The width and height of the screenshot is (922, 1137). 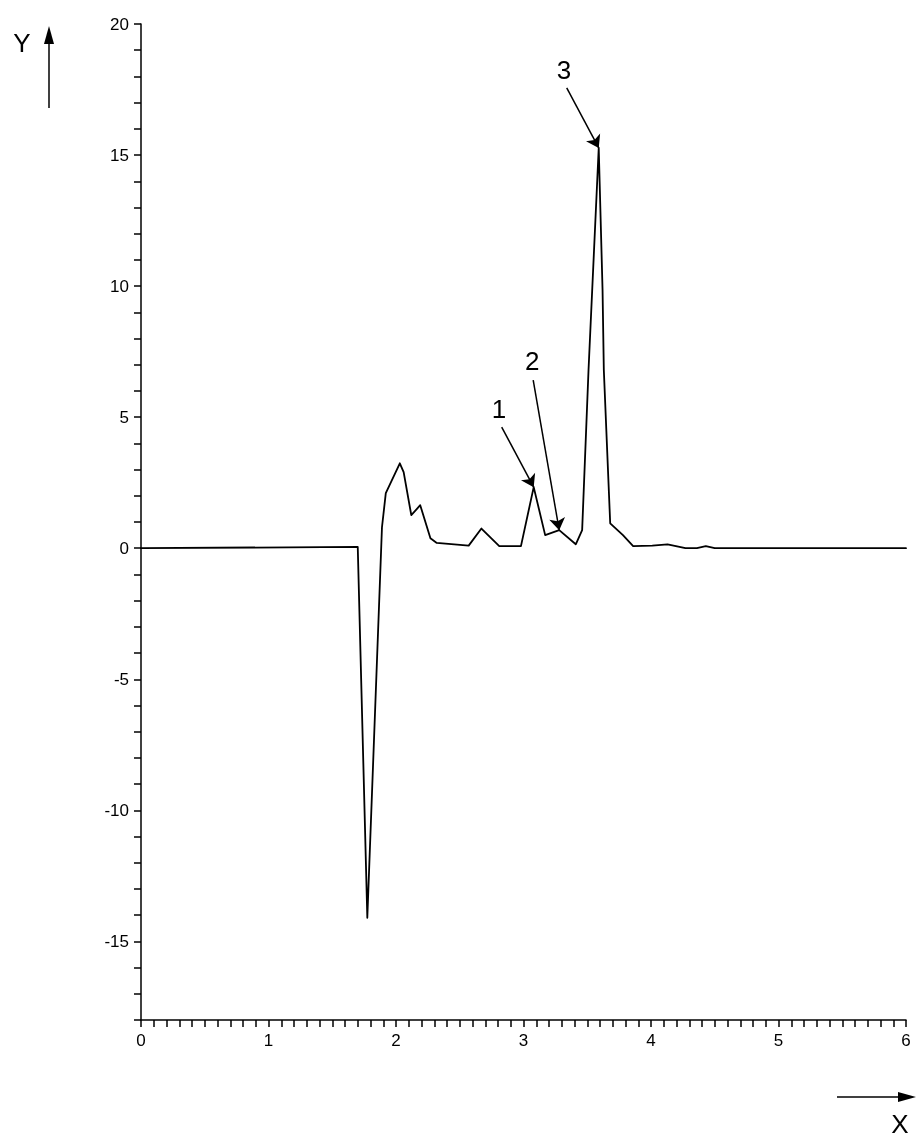 I want to click on annotation: 3, so click(x=564, y=69).